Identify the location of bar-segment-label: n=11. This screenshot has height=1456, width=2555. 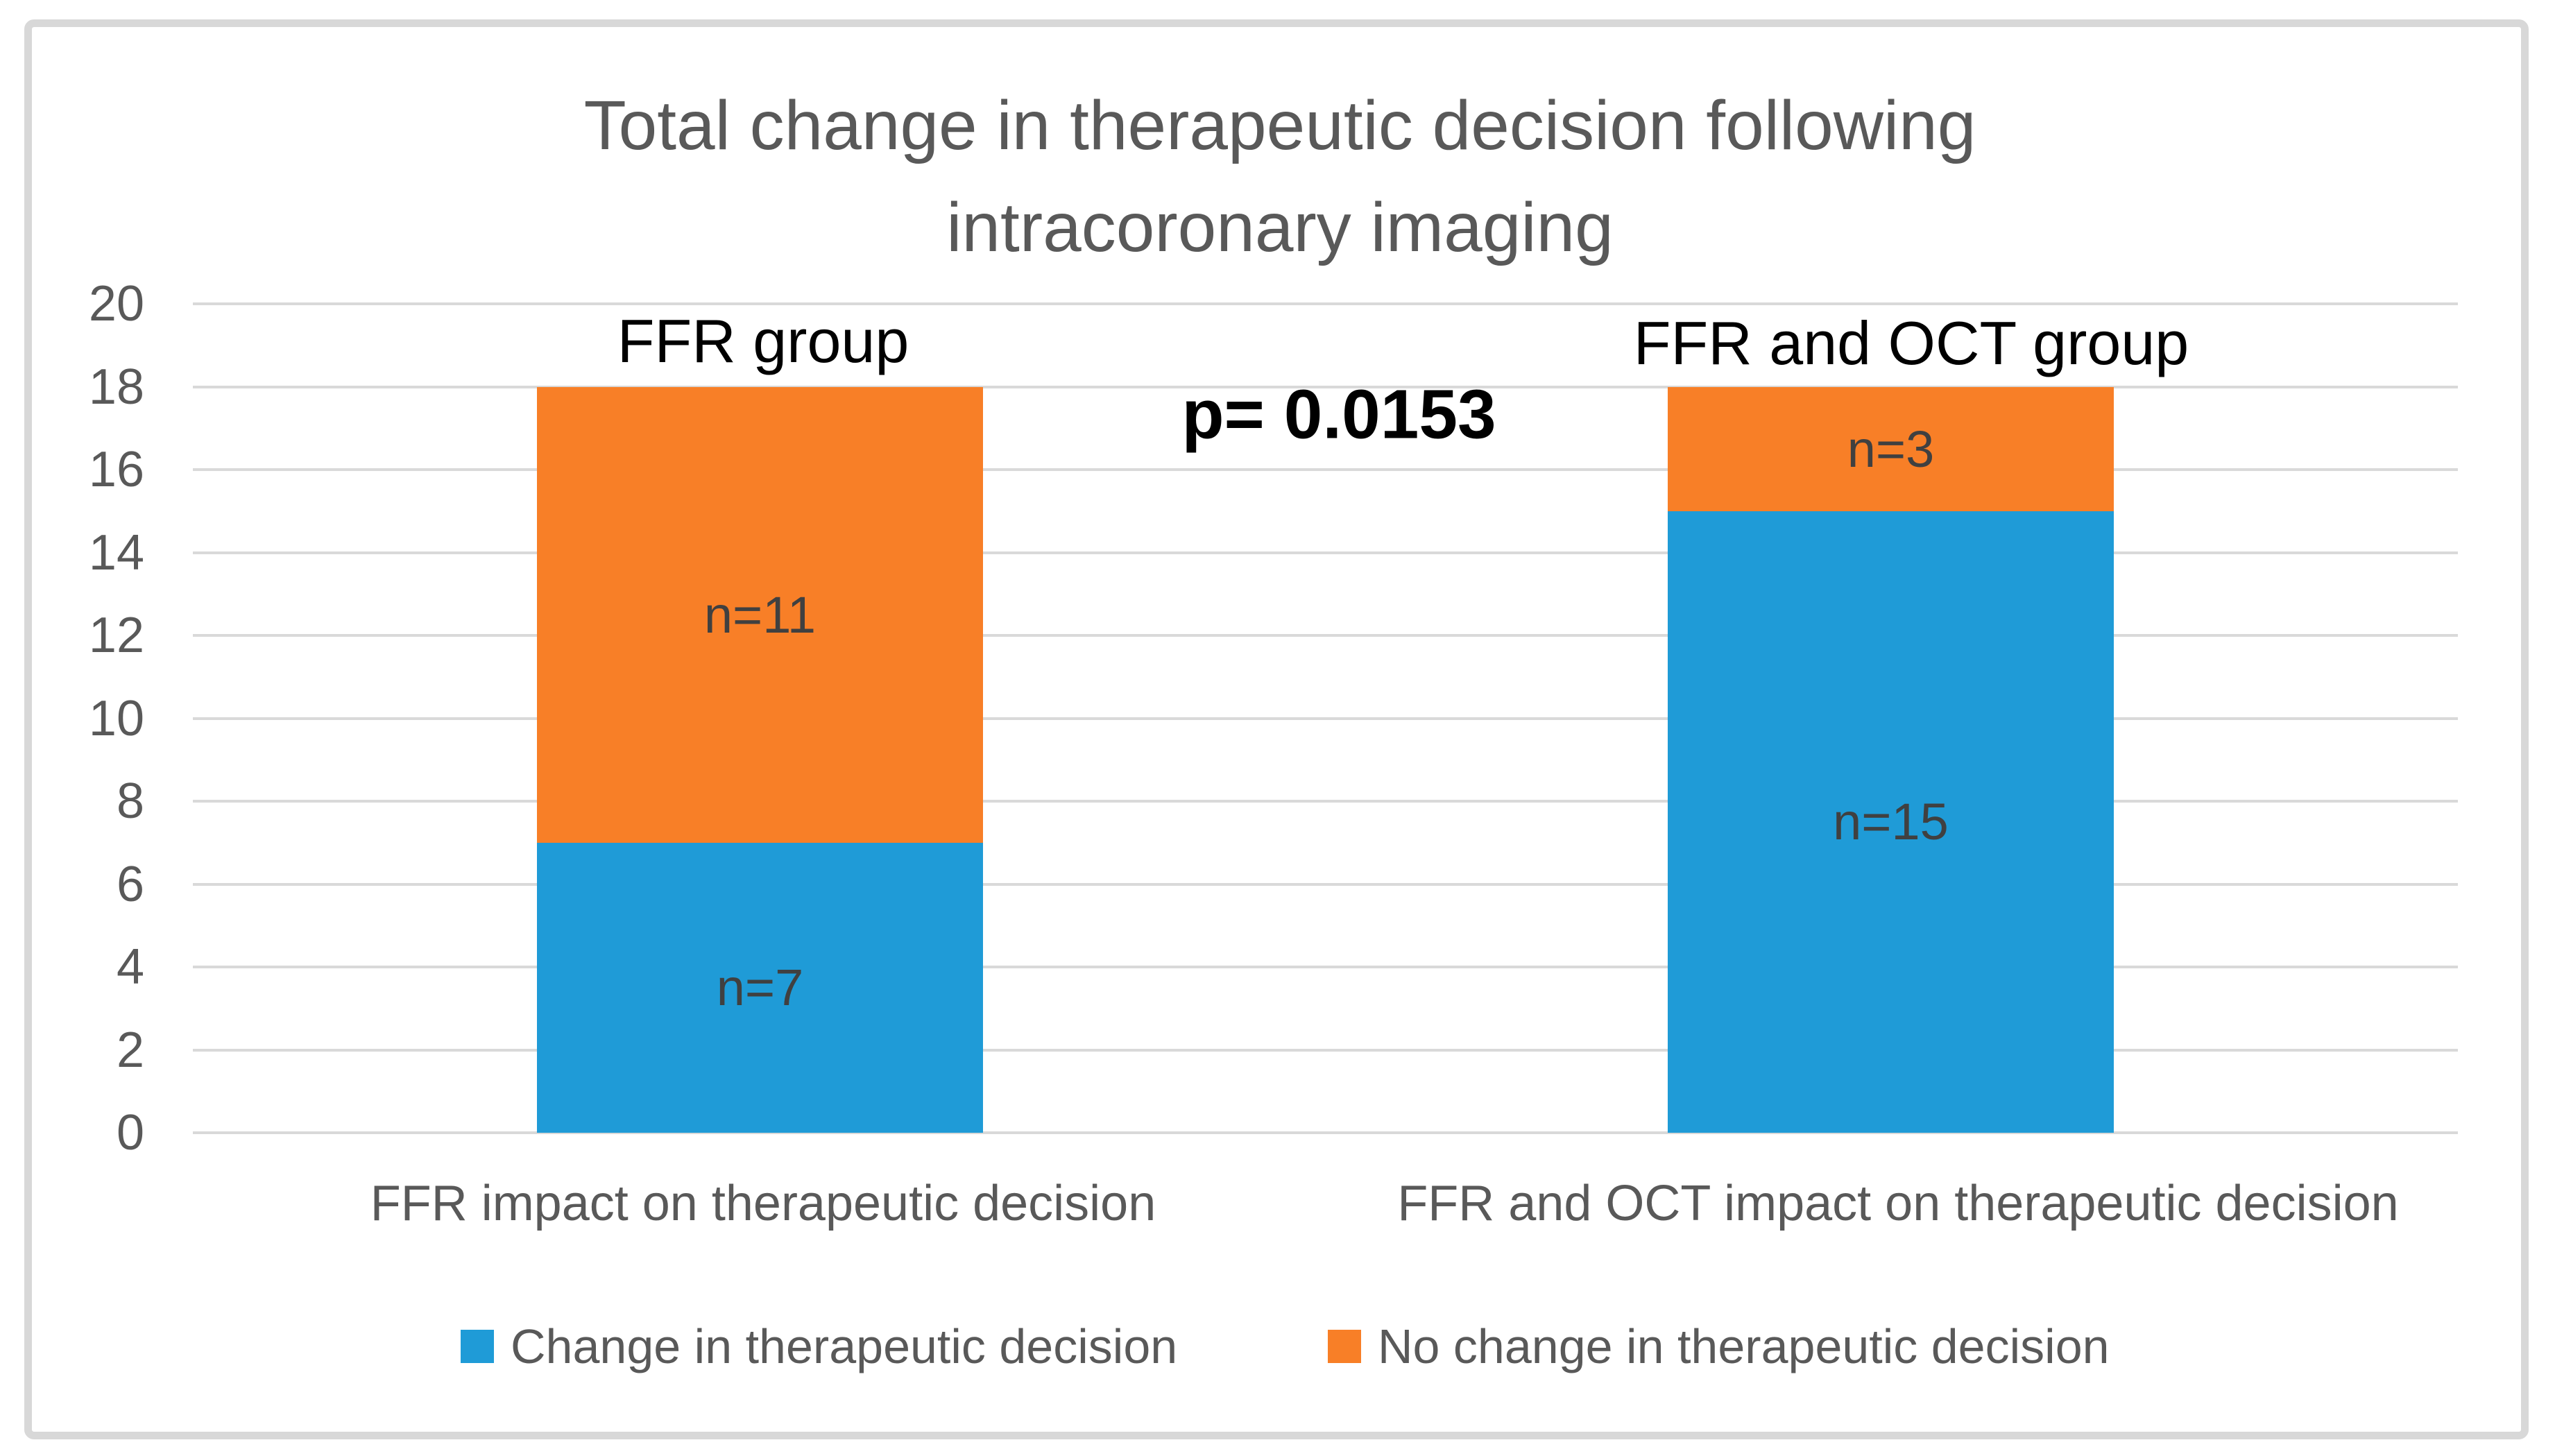
(760, 614).